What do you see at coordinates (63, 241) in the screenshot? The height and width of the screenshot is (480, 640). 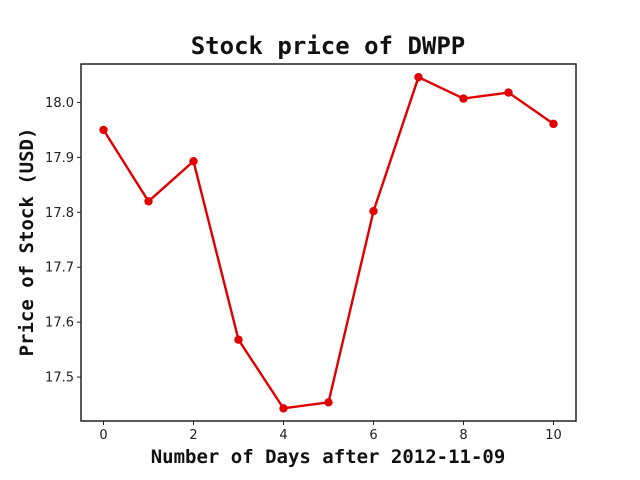 I see `y-axis-ticks: 17.5 17.6 17.7 17.8 17.9 18.0` at bounding box center [63, 241].